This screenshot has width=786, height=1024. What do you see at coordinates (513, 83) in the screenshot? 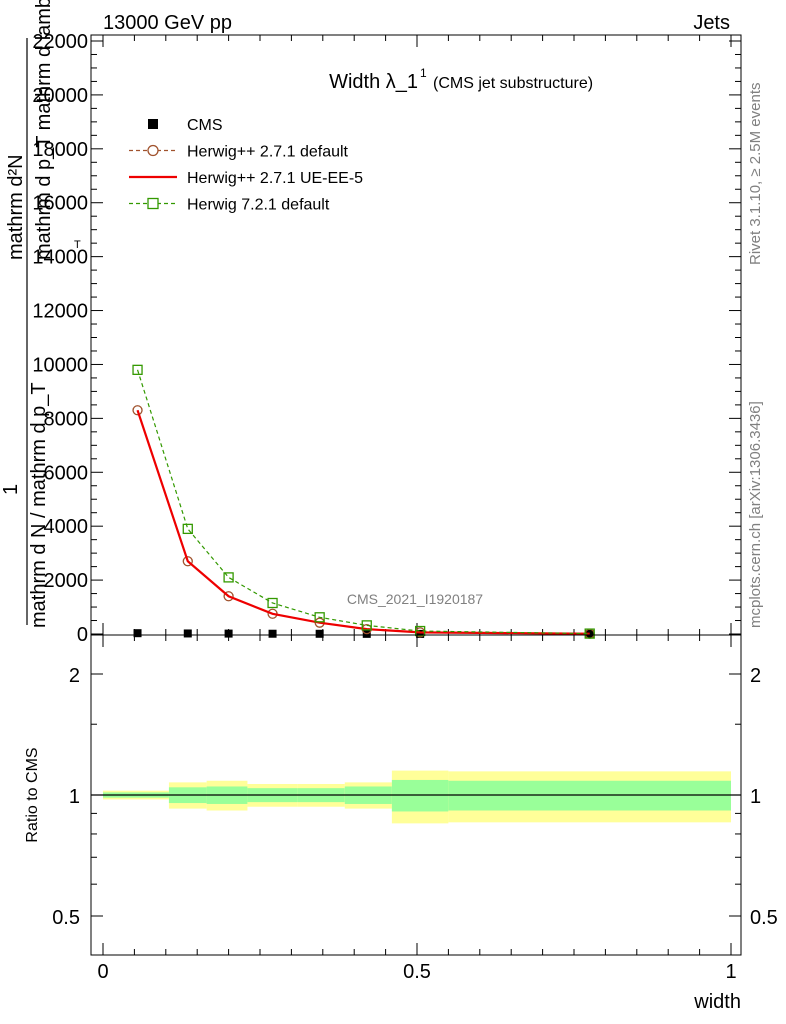
I see `chart-subtitle: (CMS jet substructure)` at bounding box center [513, 83].